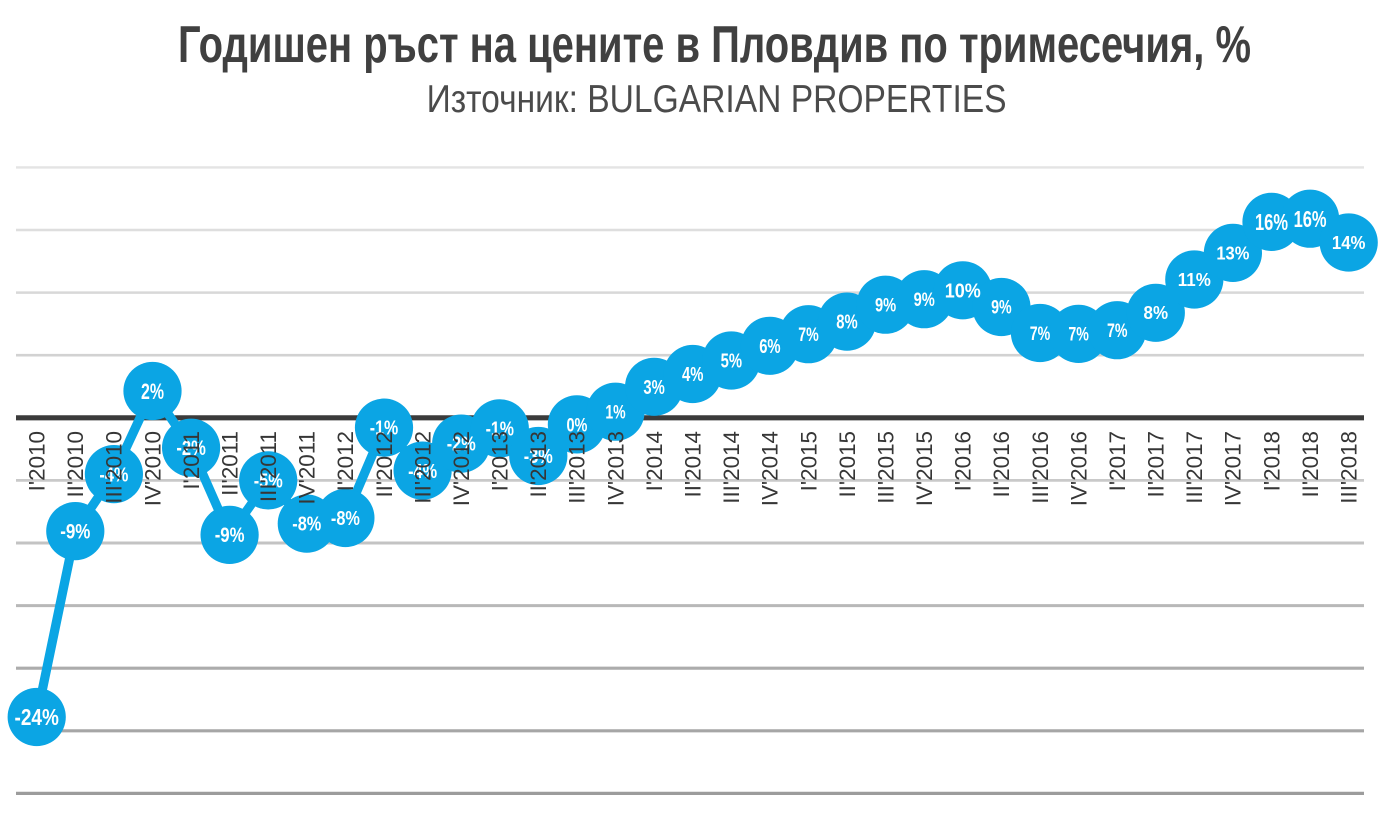 Image resolution: width=1391 pixels, height=824 pixels. What do you see at coordinates (1310, 464) in the screenshot?
I see `svg-text: II'2018` at bounding box center [1310, 464].